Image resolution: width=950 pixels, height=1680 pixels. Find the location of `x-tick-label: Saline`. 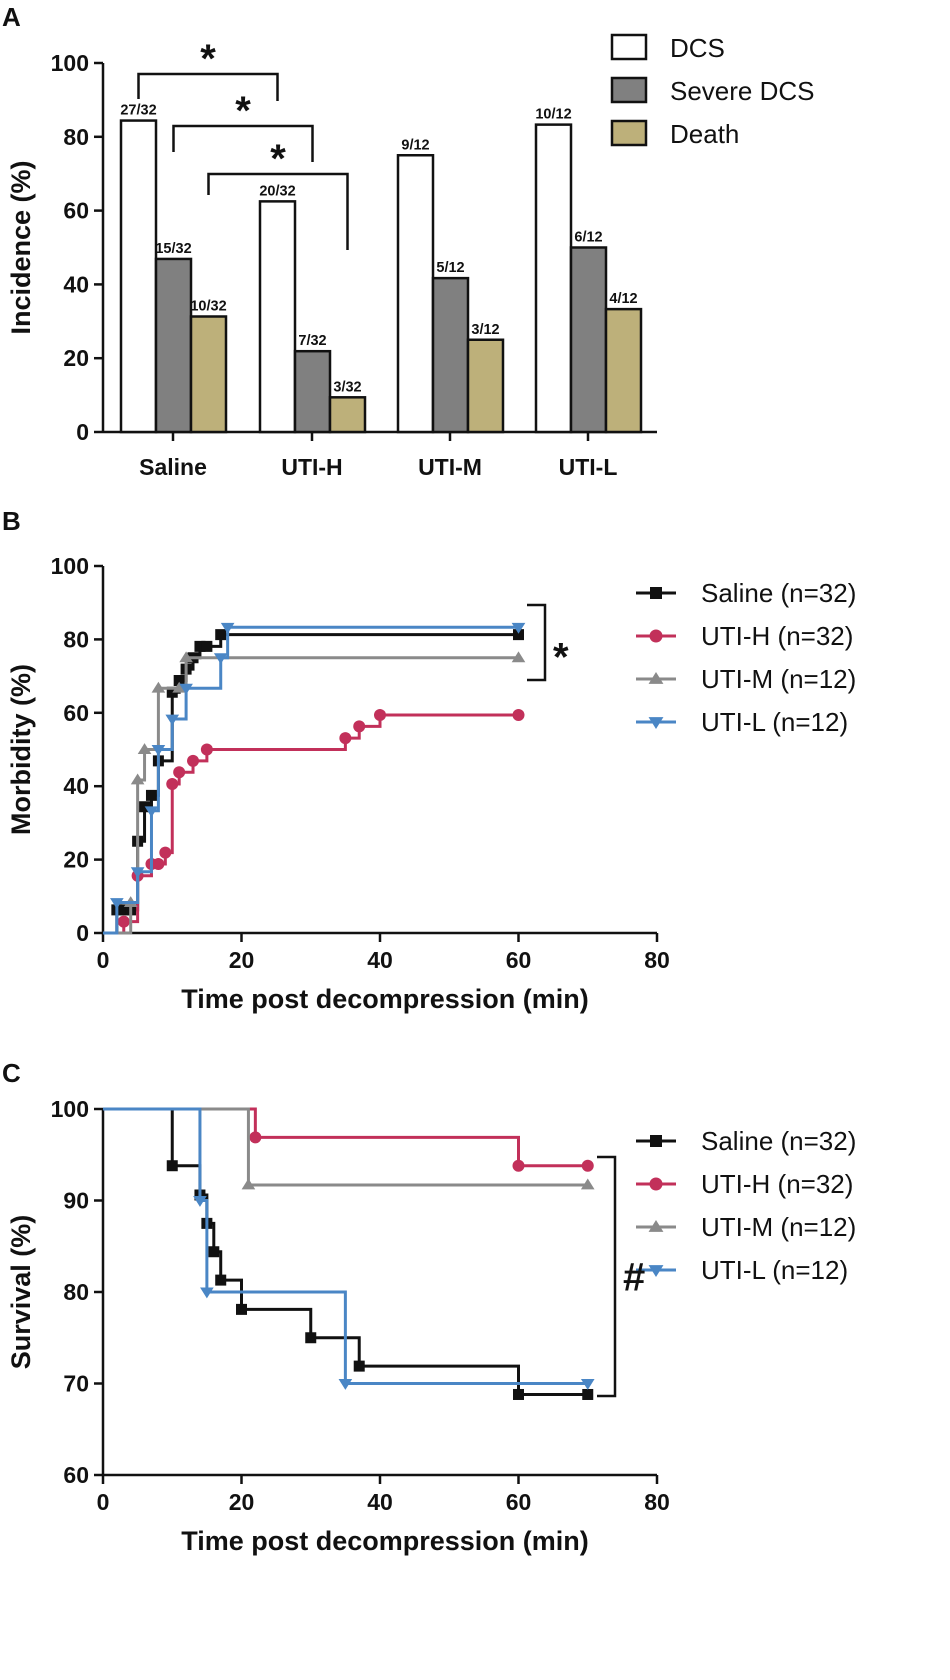

x-tick-label: Saline is located at coordinates (173, 467).